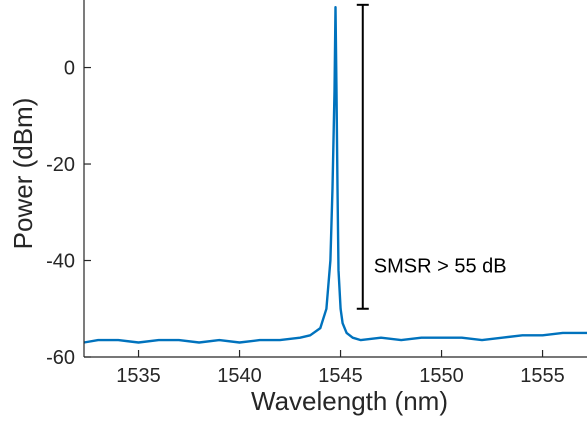 The height and width of the screenshot is (421, 587). What do you see at coordinates (23, 174) in the screenshot?
I see `y-axis-title: Power (dBm)` at bounding box center [23, 174].